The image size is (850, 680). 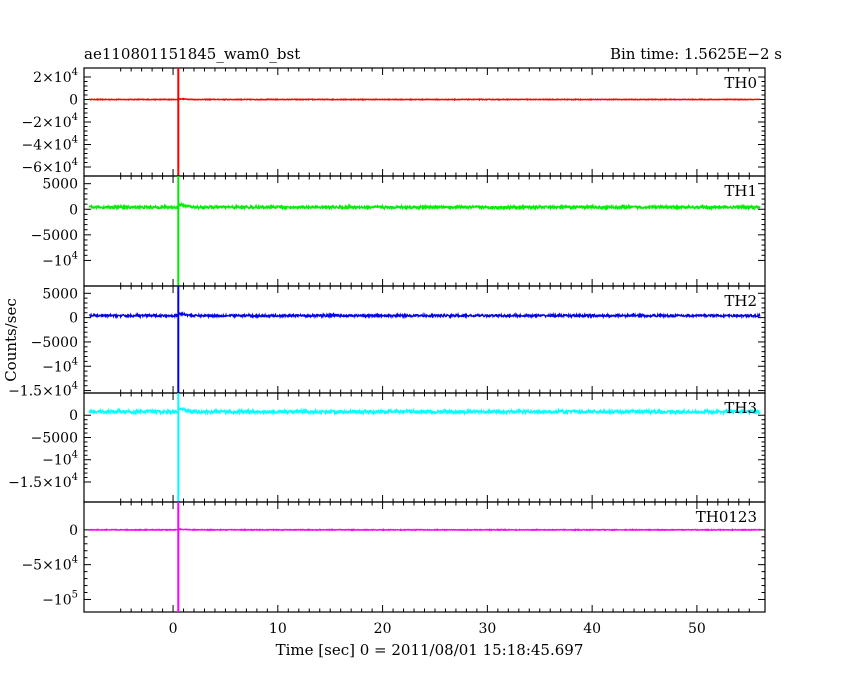 What do you see at coordinates (52, 78) in the screenshot?
I see `y-tick-label-base: 2×10` at bounding box center [52, 78].